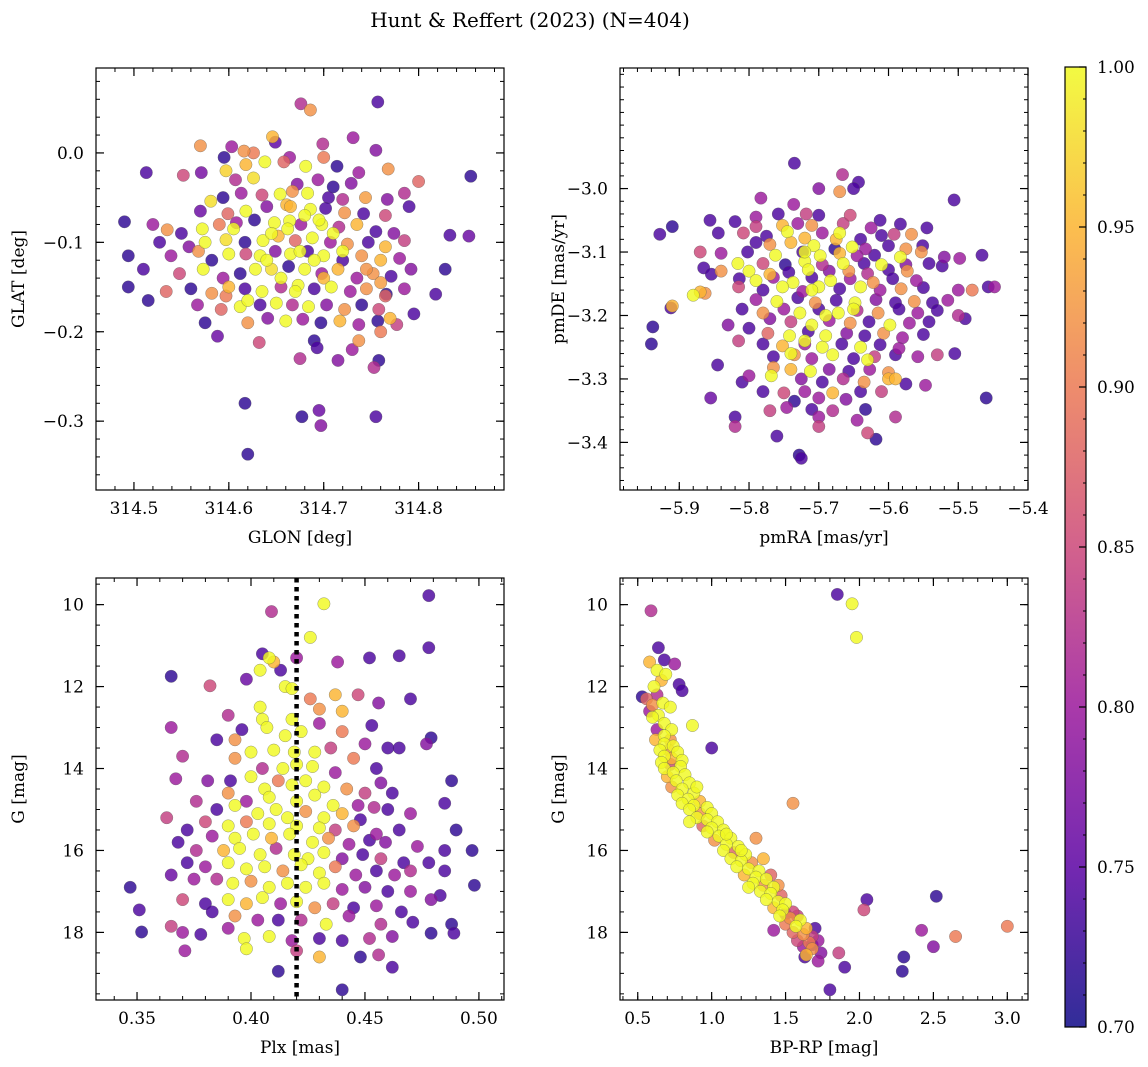 This screenshot has height=1067, width=1148. I want to click on x-tick-label: 314.6, so click(229, 509).